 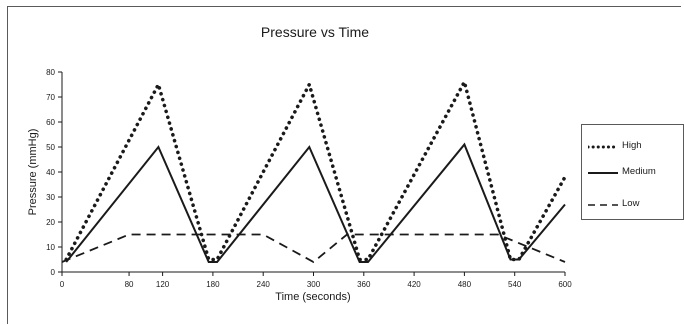 What do you see at coordinates (163, 284) in the screenshot?
I see `x-tick-label: 120` at bounding box center [163, 284].